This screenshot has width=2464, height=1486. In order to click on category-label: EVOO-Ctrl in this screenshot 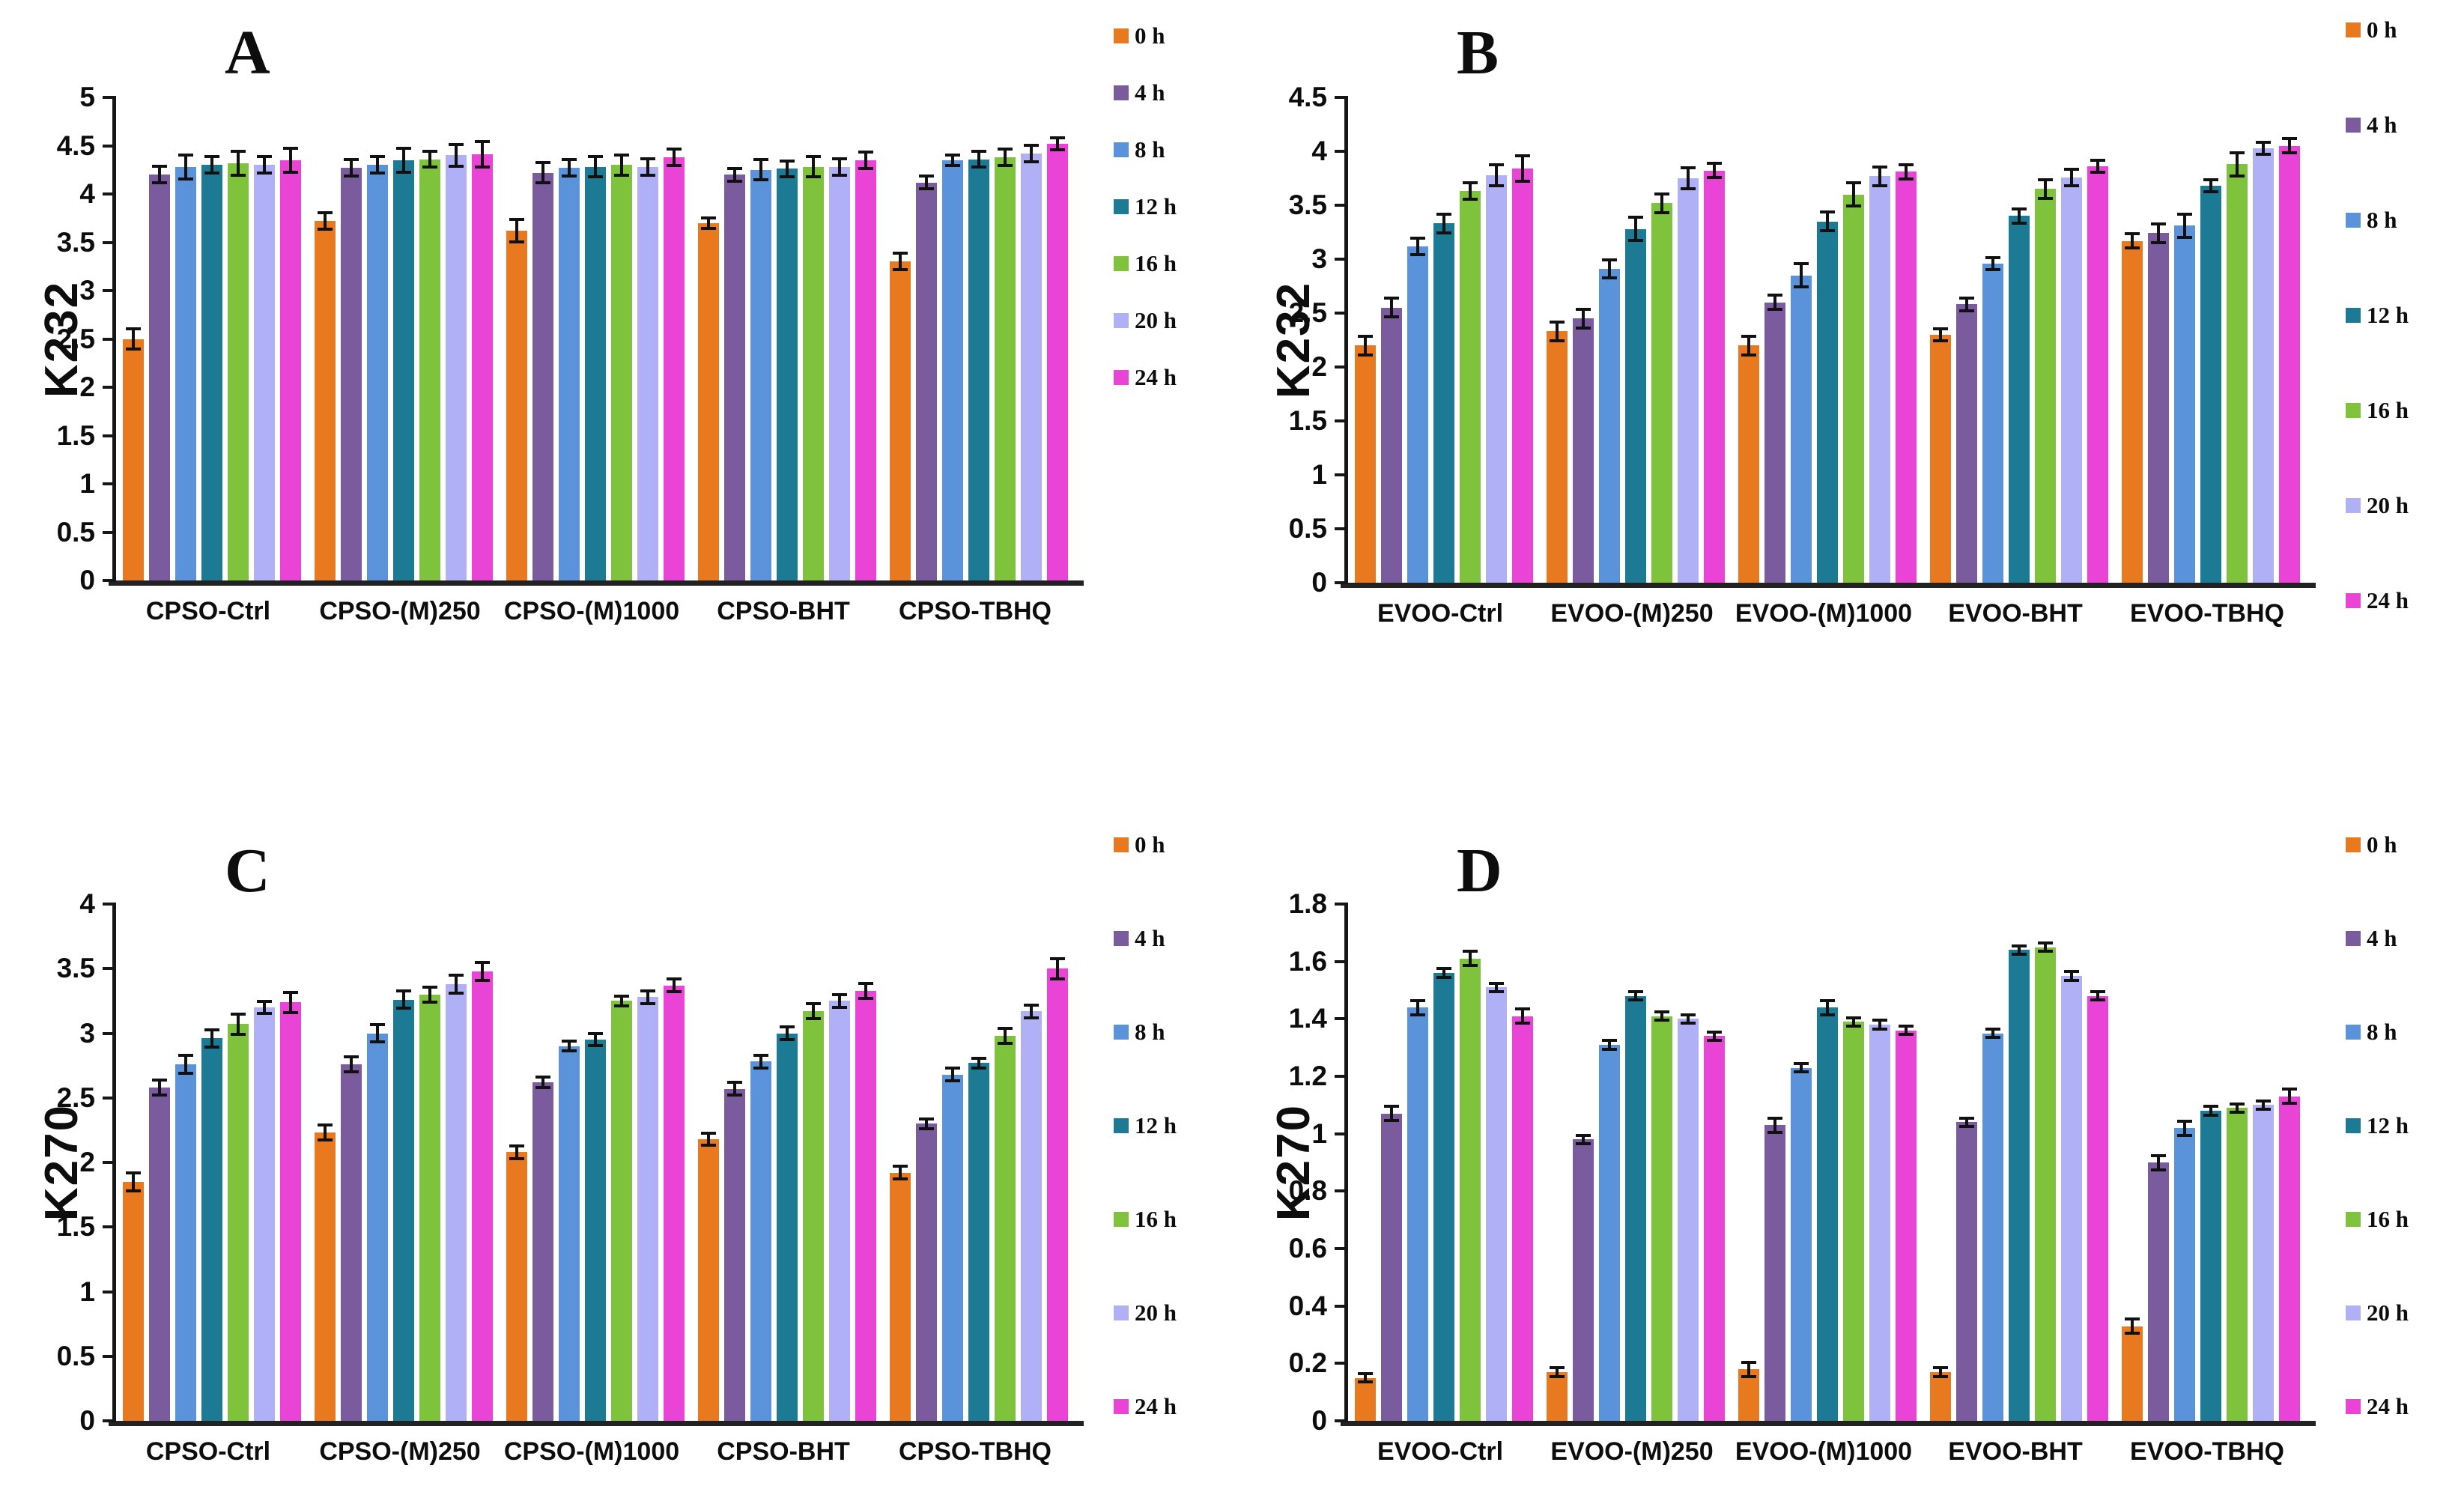, I will do `click(1440, 1451)`.